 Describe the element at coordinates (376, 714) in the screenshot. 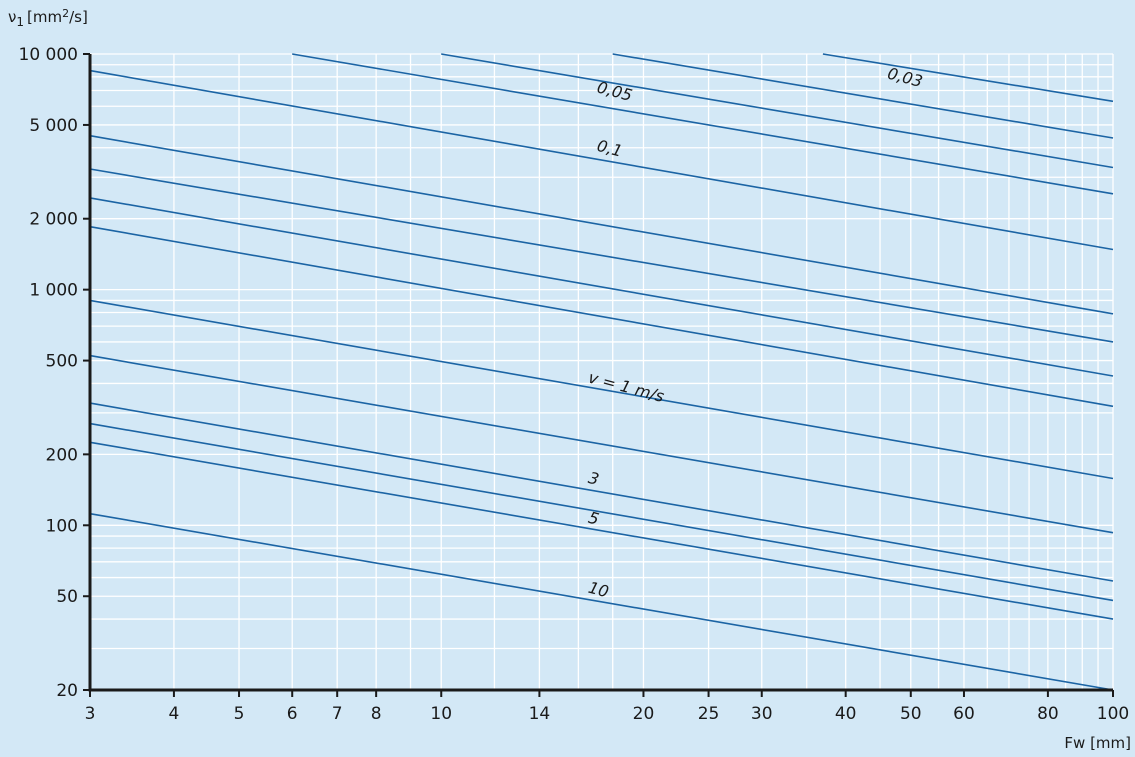

I see `x-tick-label: 8` at that location.